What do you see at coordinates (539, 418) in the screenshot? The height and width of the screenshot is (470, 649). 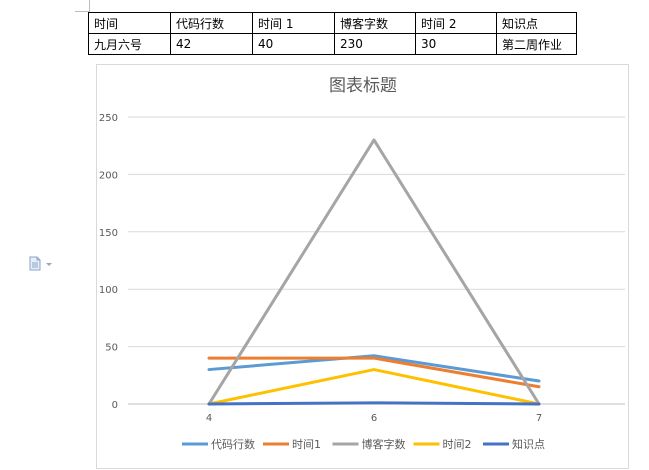 I see `x-tick-label: 7` at bounding box center [539, 418].